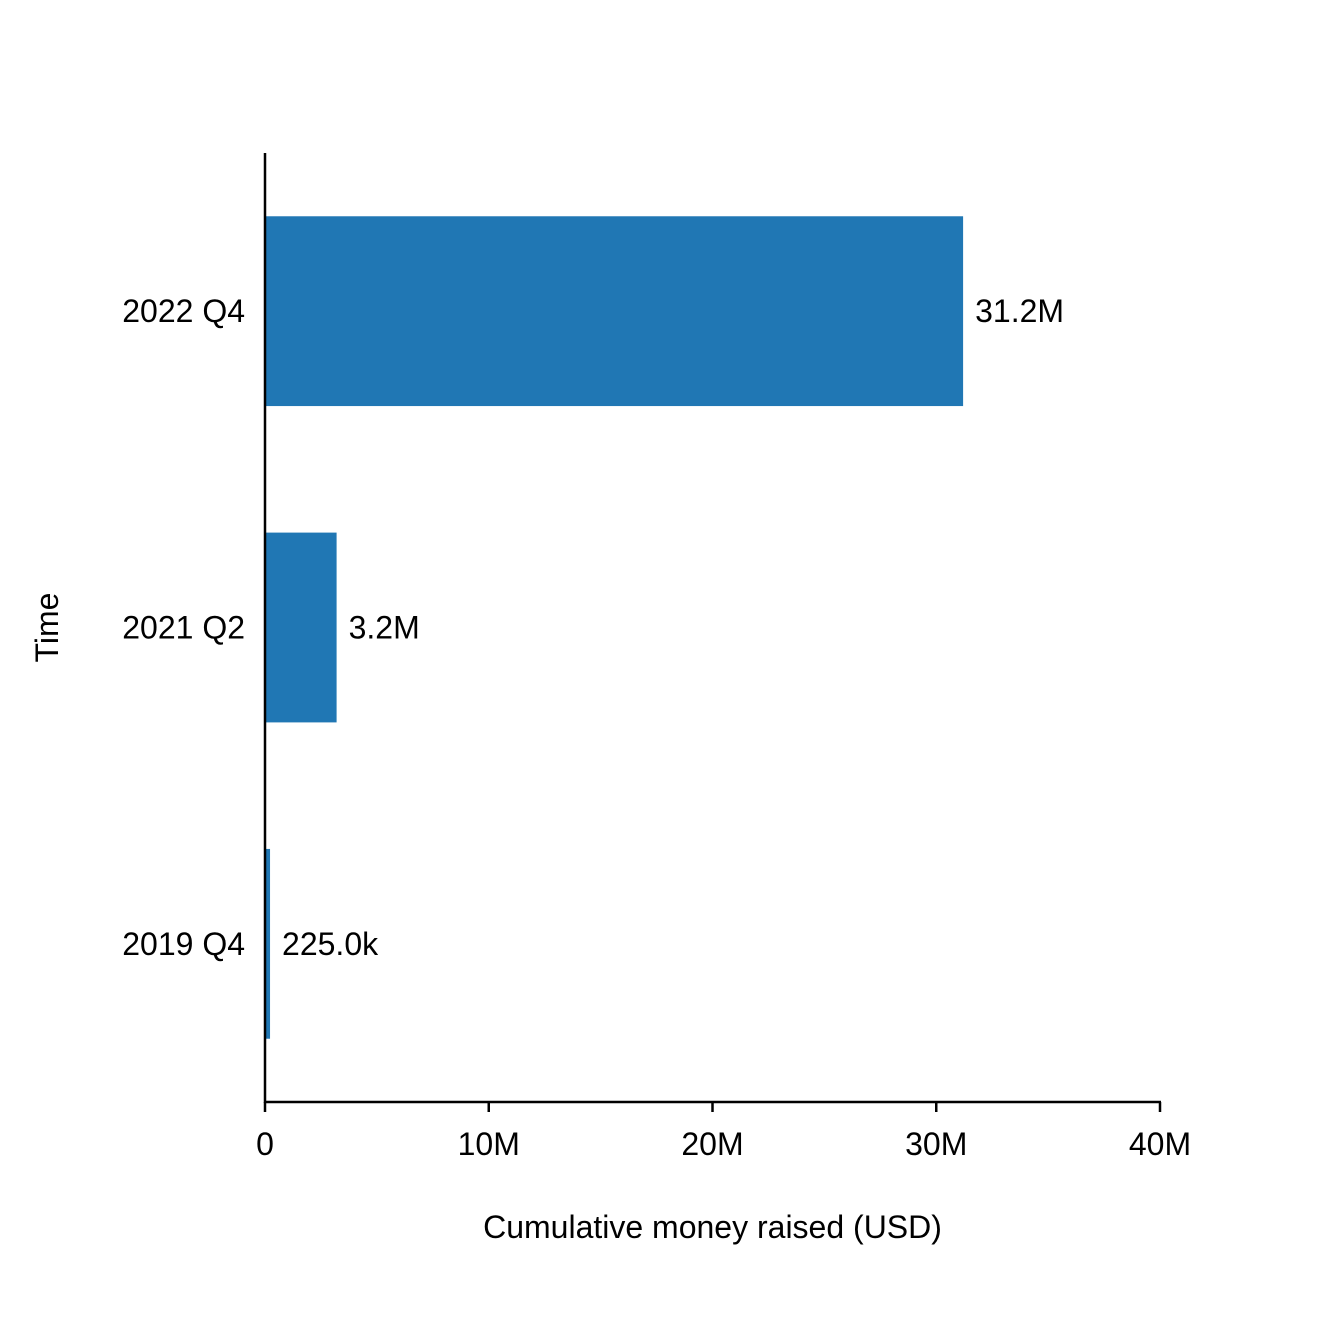 This screenshot has height=1320, width=1320. I want to click on x-tick-label: 10M, so click(489, 1144).